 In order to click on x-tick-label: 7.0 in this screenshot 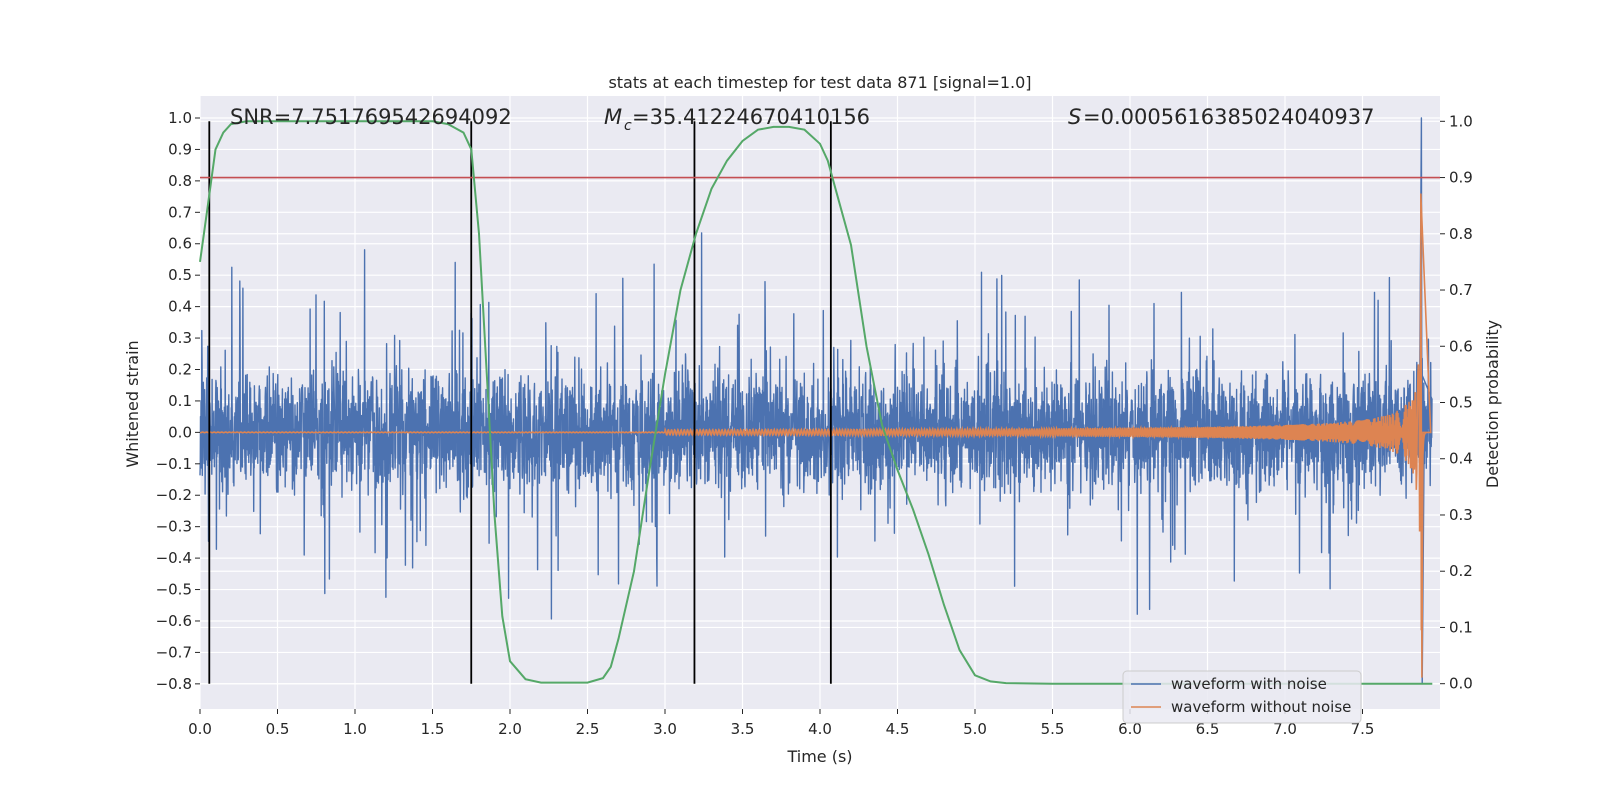, I will do `click(1285, 729)`.